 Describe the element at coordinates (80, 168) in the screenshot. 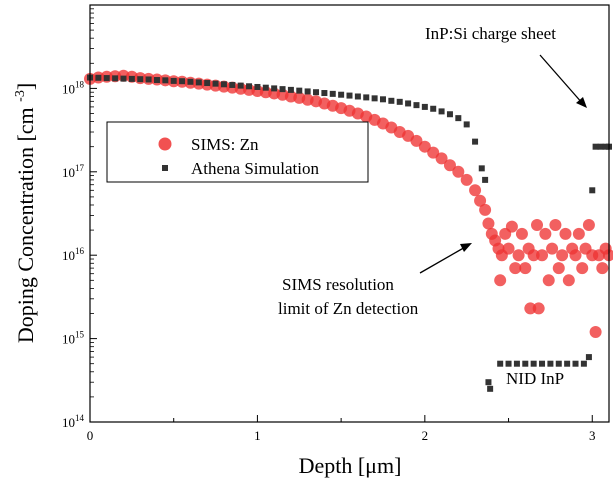

I see `y-tick-exponent: 17` at that location.